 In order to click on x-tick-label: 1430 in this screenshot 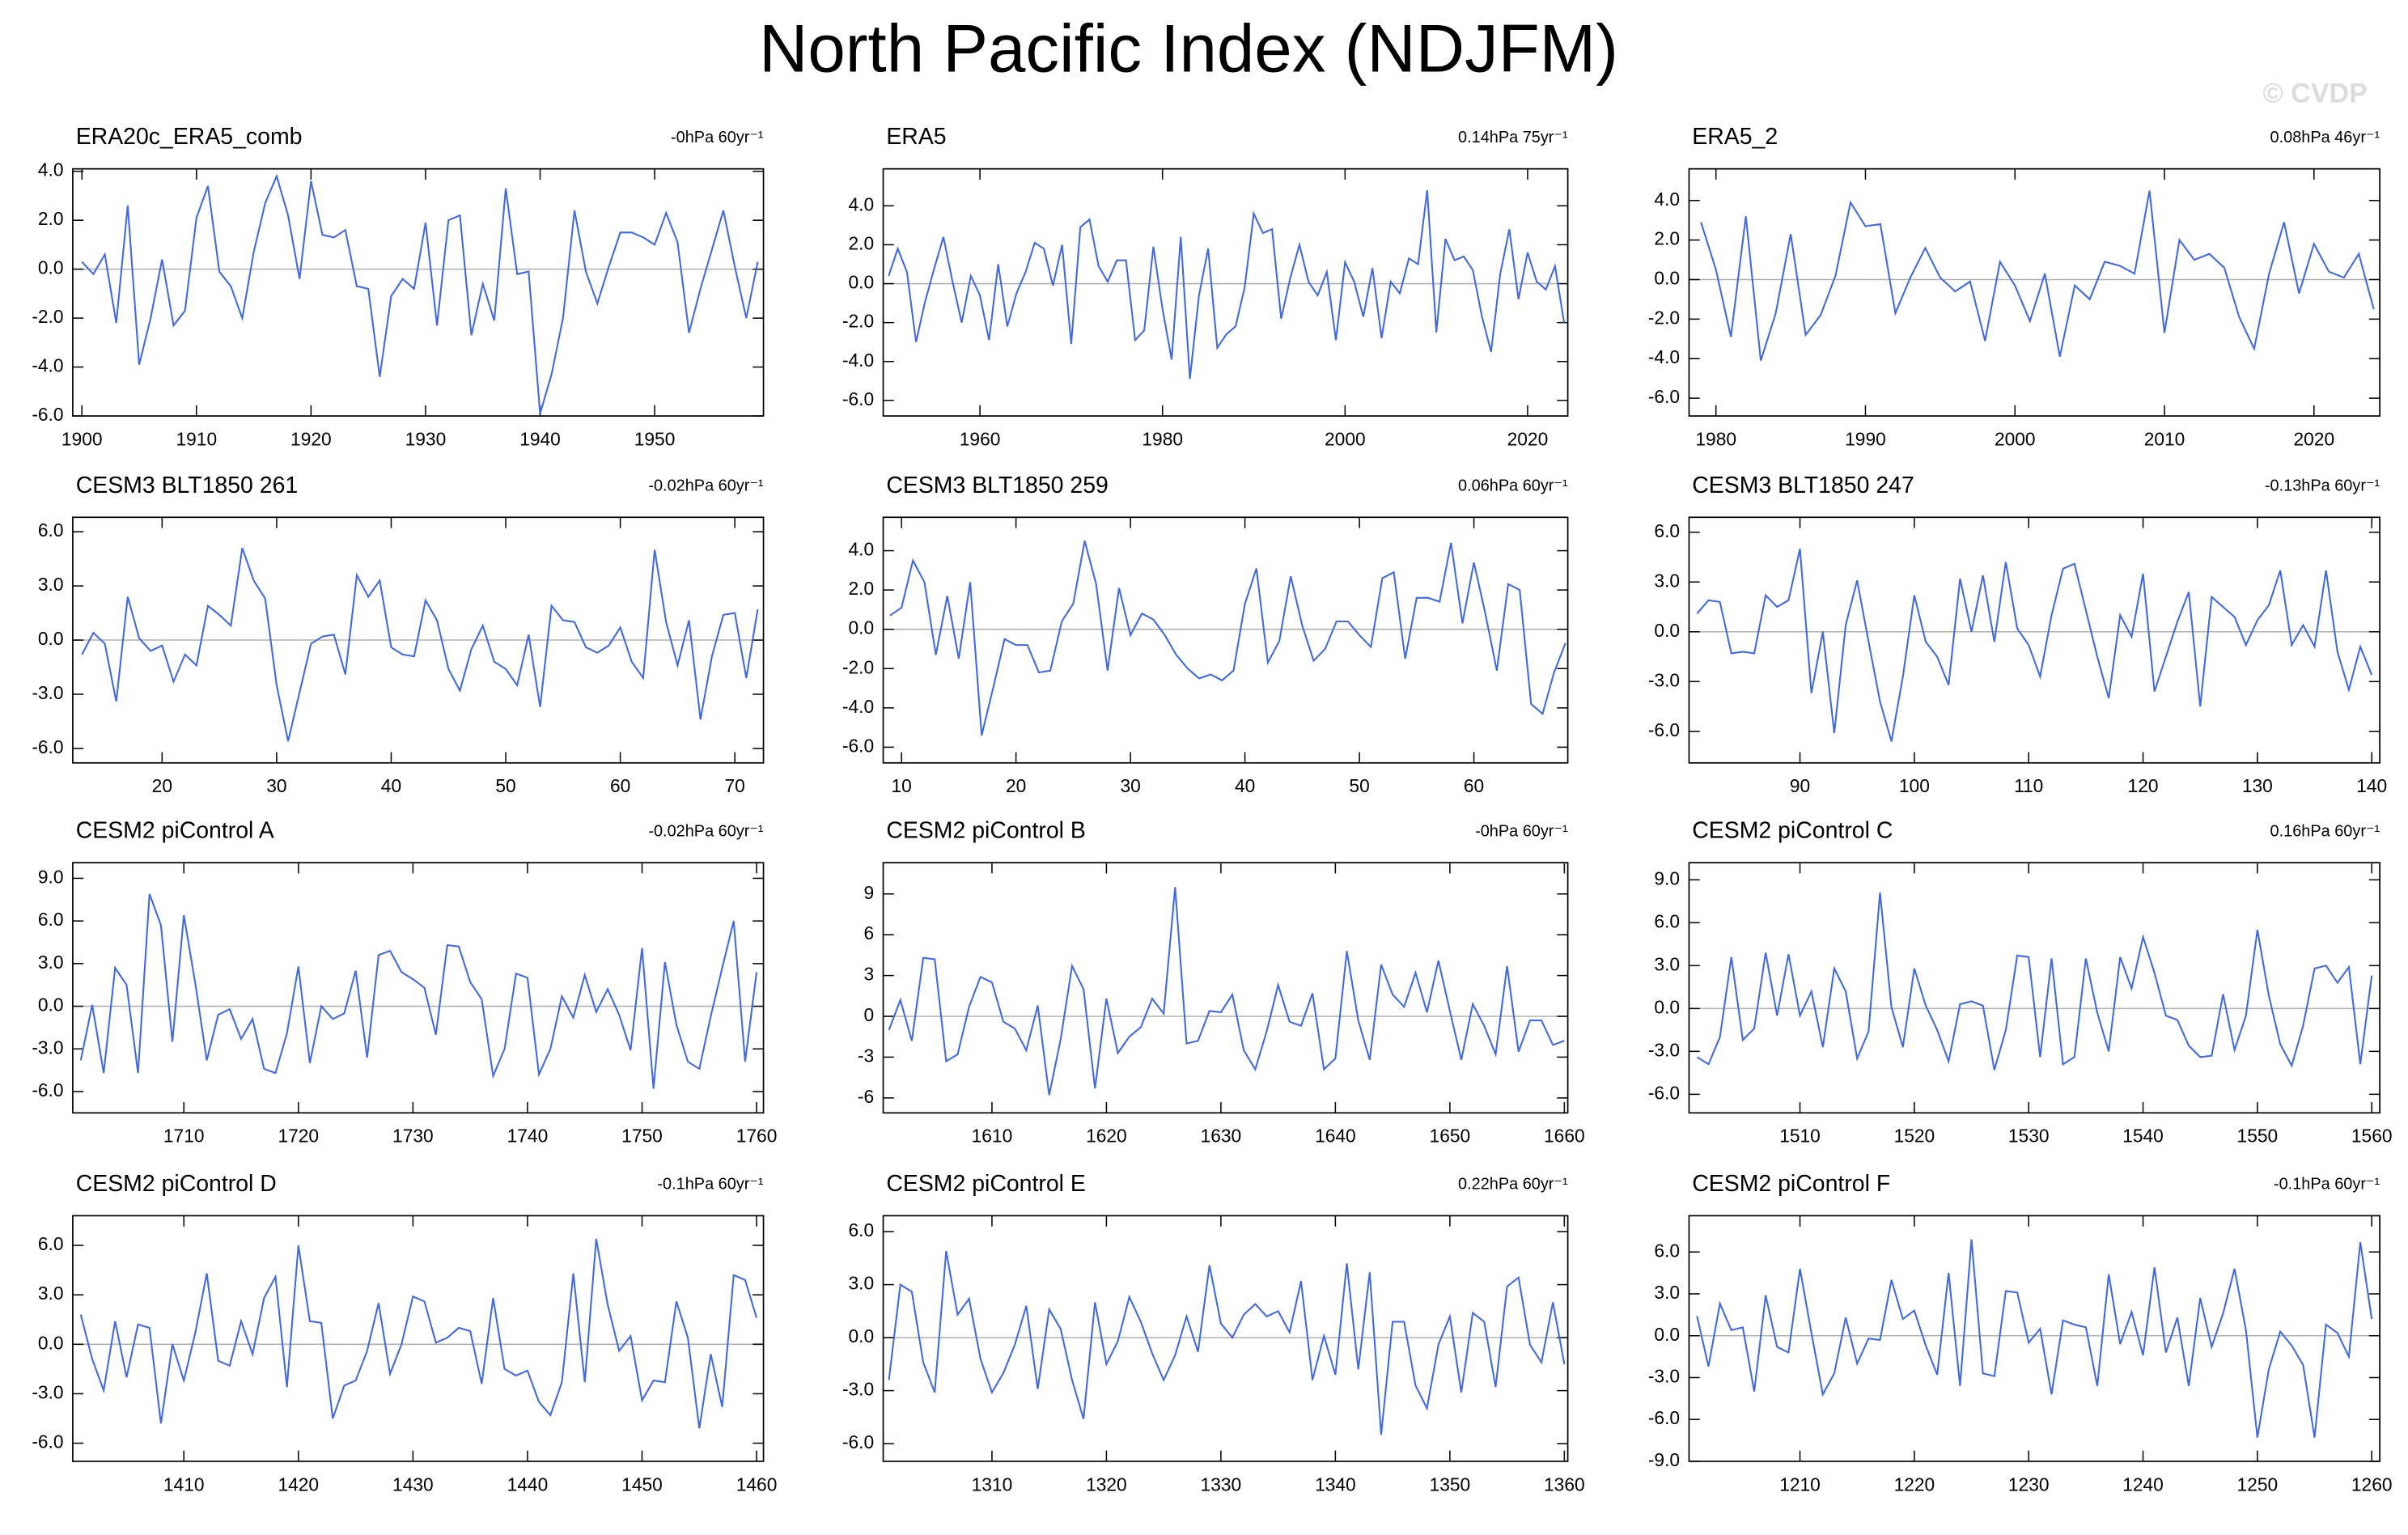, I will do `click(413, 1484)`.